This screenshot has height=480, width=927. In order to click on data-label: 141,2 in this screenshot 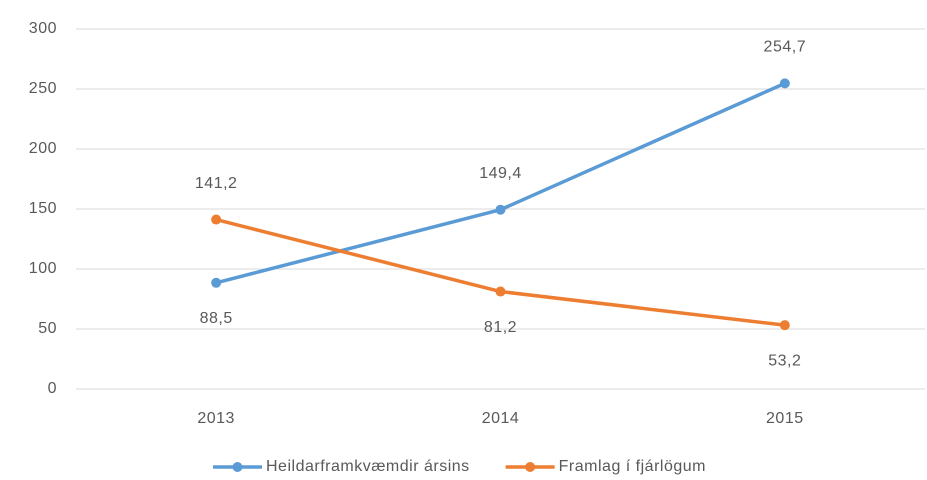, I will do `click(216, 183)`.